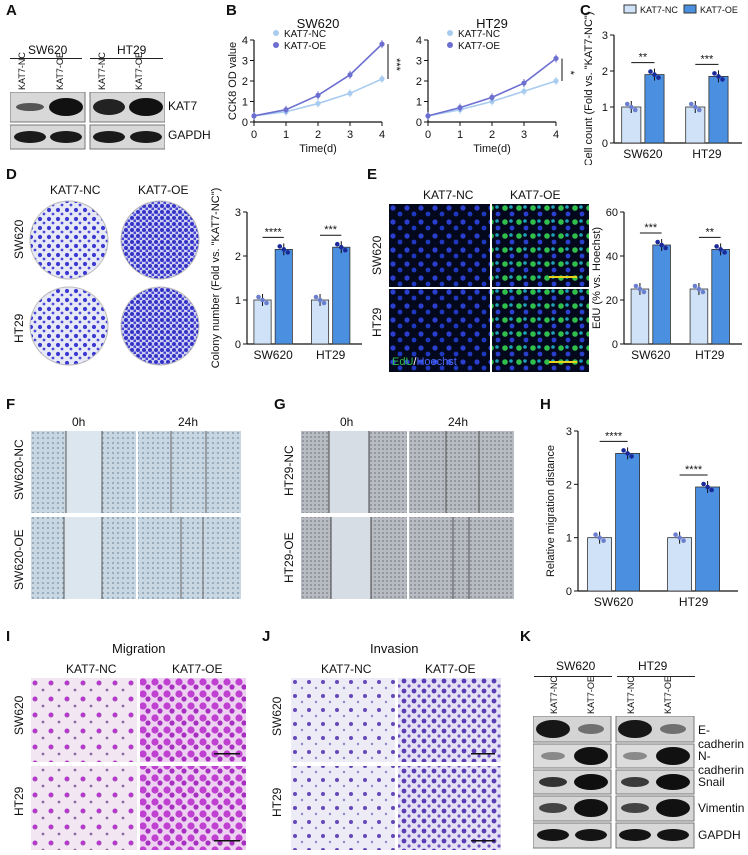  I want to click on chart-h-y-tick-label: 0, so click(569, 592).